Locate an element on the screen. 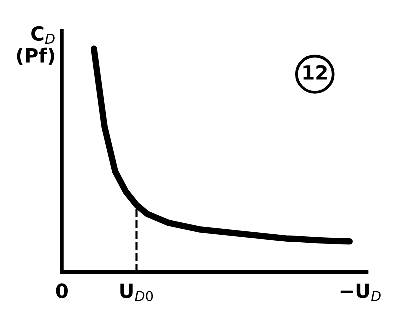  x-tick-label: U$_{D0}$ is located at coordinates (137, 293).